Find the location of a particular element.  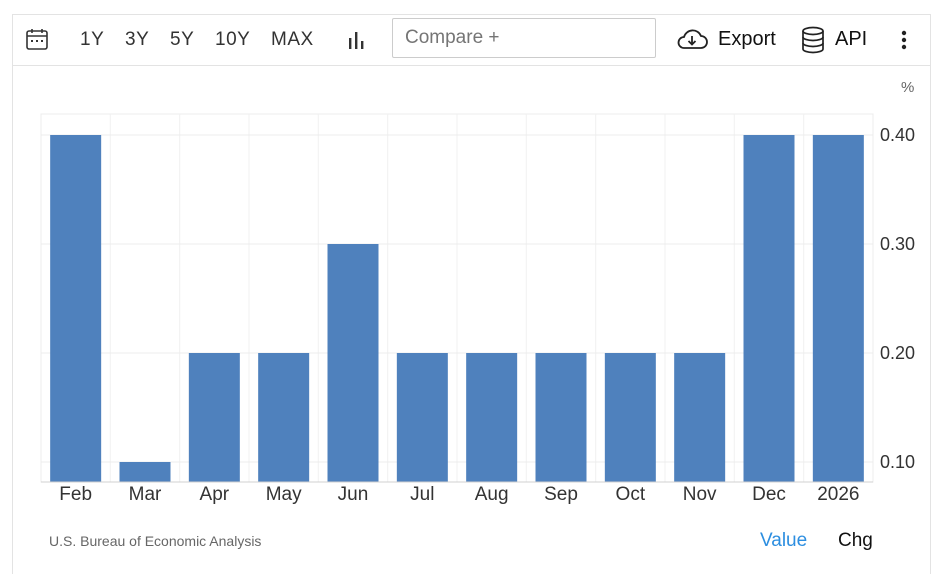

x-tick-label: 2026 is located at coordinates (838, 494).